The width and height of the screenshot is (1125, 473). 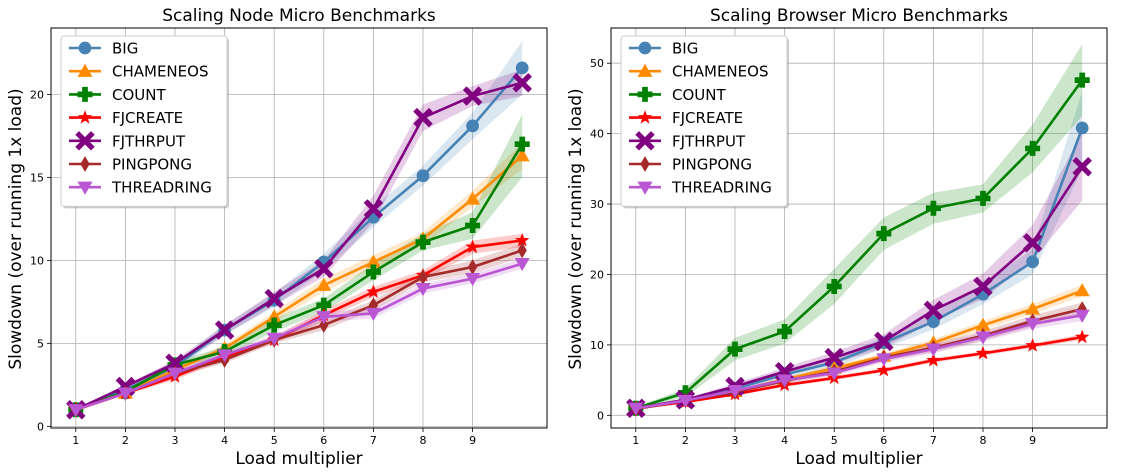 I want to click on series-band-fjcreate, so click(x=299, y=322).